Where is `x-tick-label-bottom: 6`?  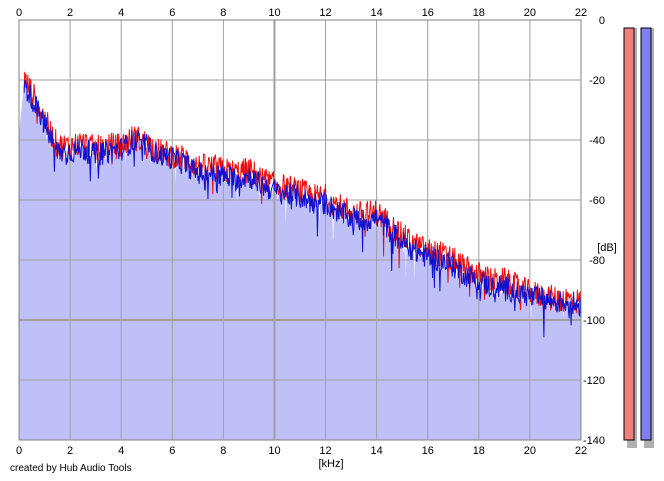
x-tick-label-bottom: 6 is located at coordinates (172, 451).